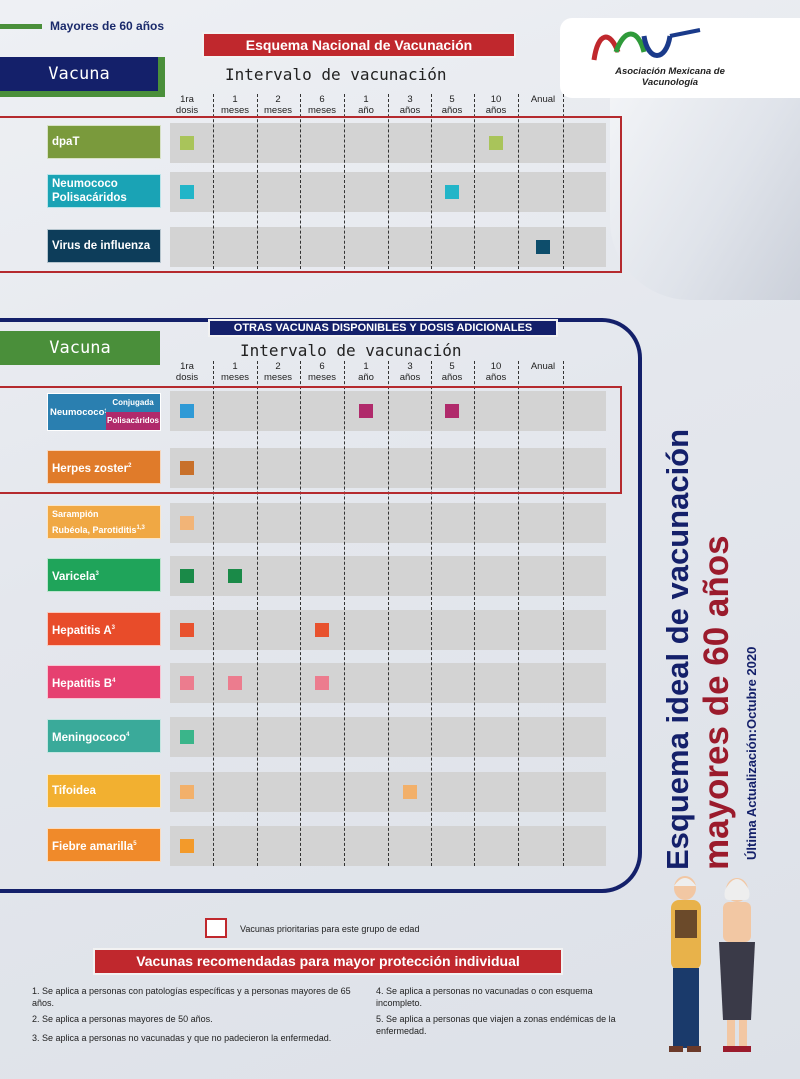 The width and height of the screenshot is (800, 1079). Describe the element at coordinates (92, 468) in the screenshot. I see `vaccine-name: Herpes zoster2` at that location.